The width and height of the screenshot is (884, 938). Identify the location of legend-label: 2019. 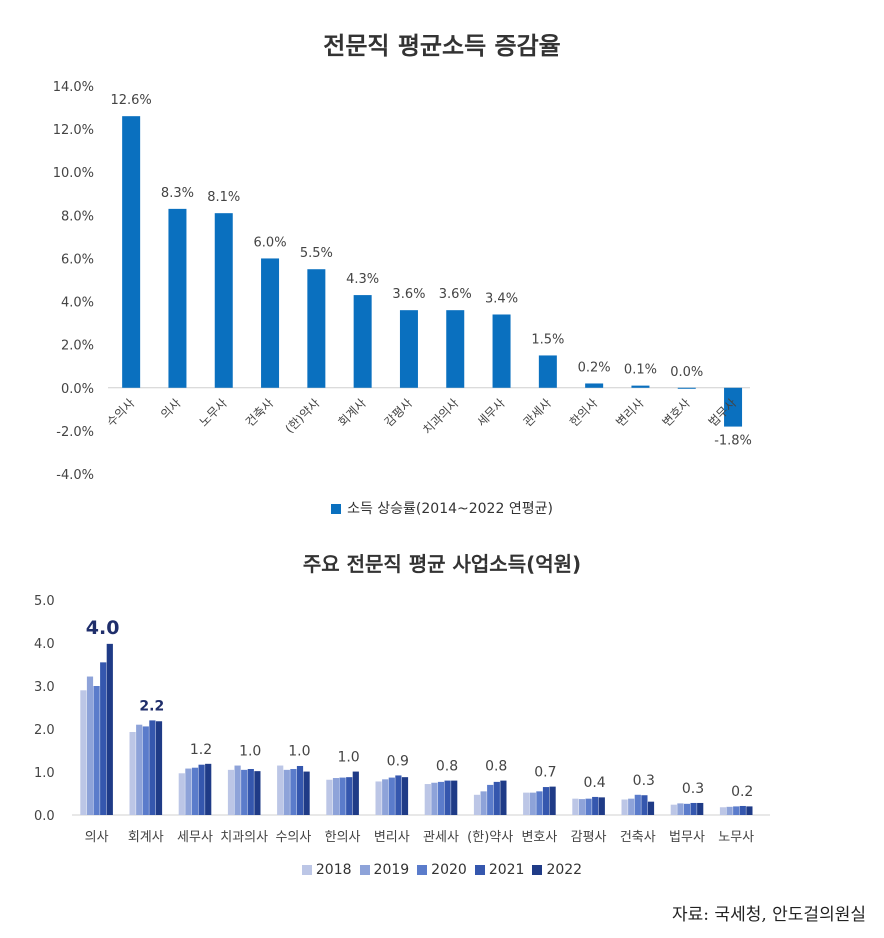
(391, 870).